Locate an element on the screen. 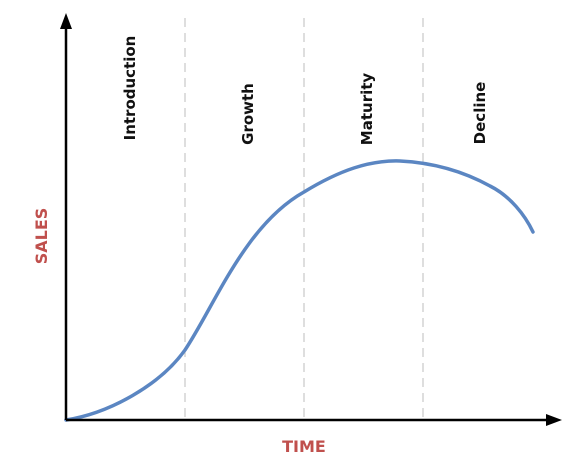 The image size is (584, 476). x-axis-title: TIME is located at coordinates (304, 446).